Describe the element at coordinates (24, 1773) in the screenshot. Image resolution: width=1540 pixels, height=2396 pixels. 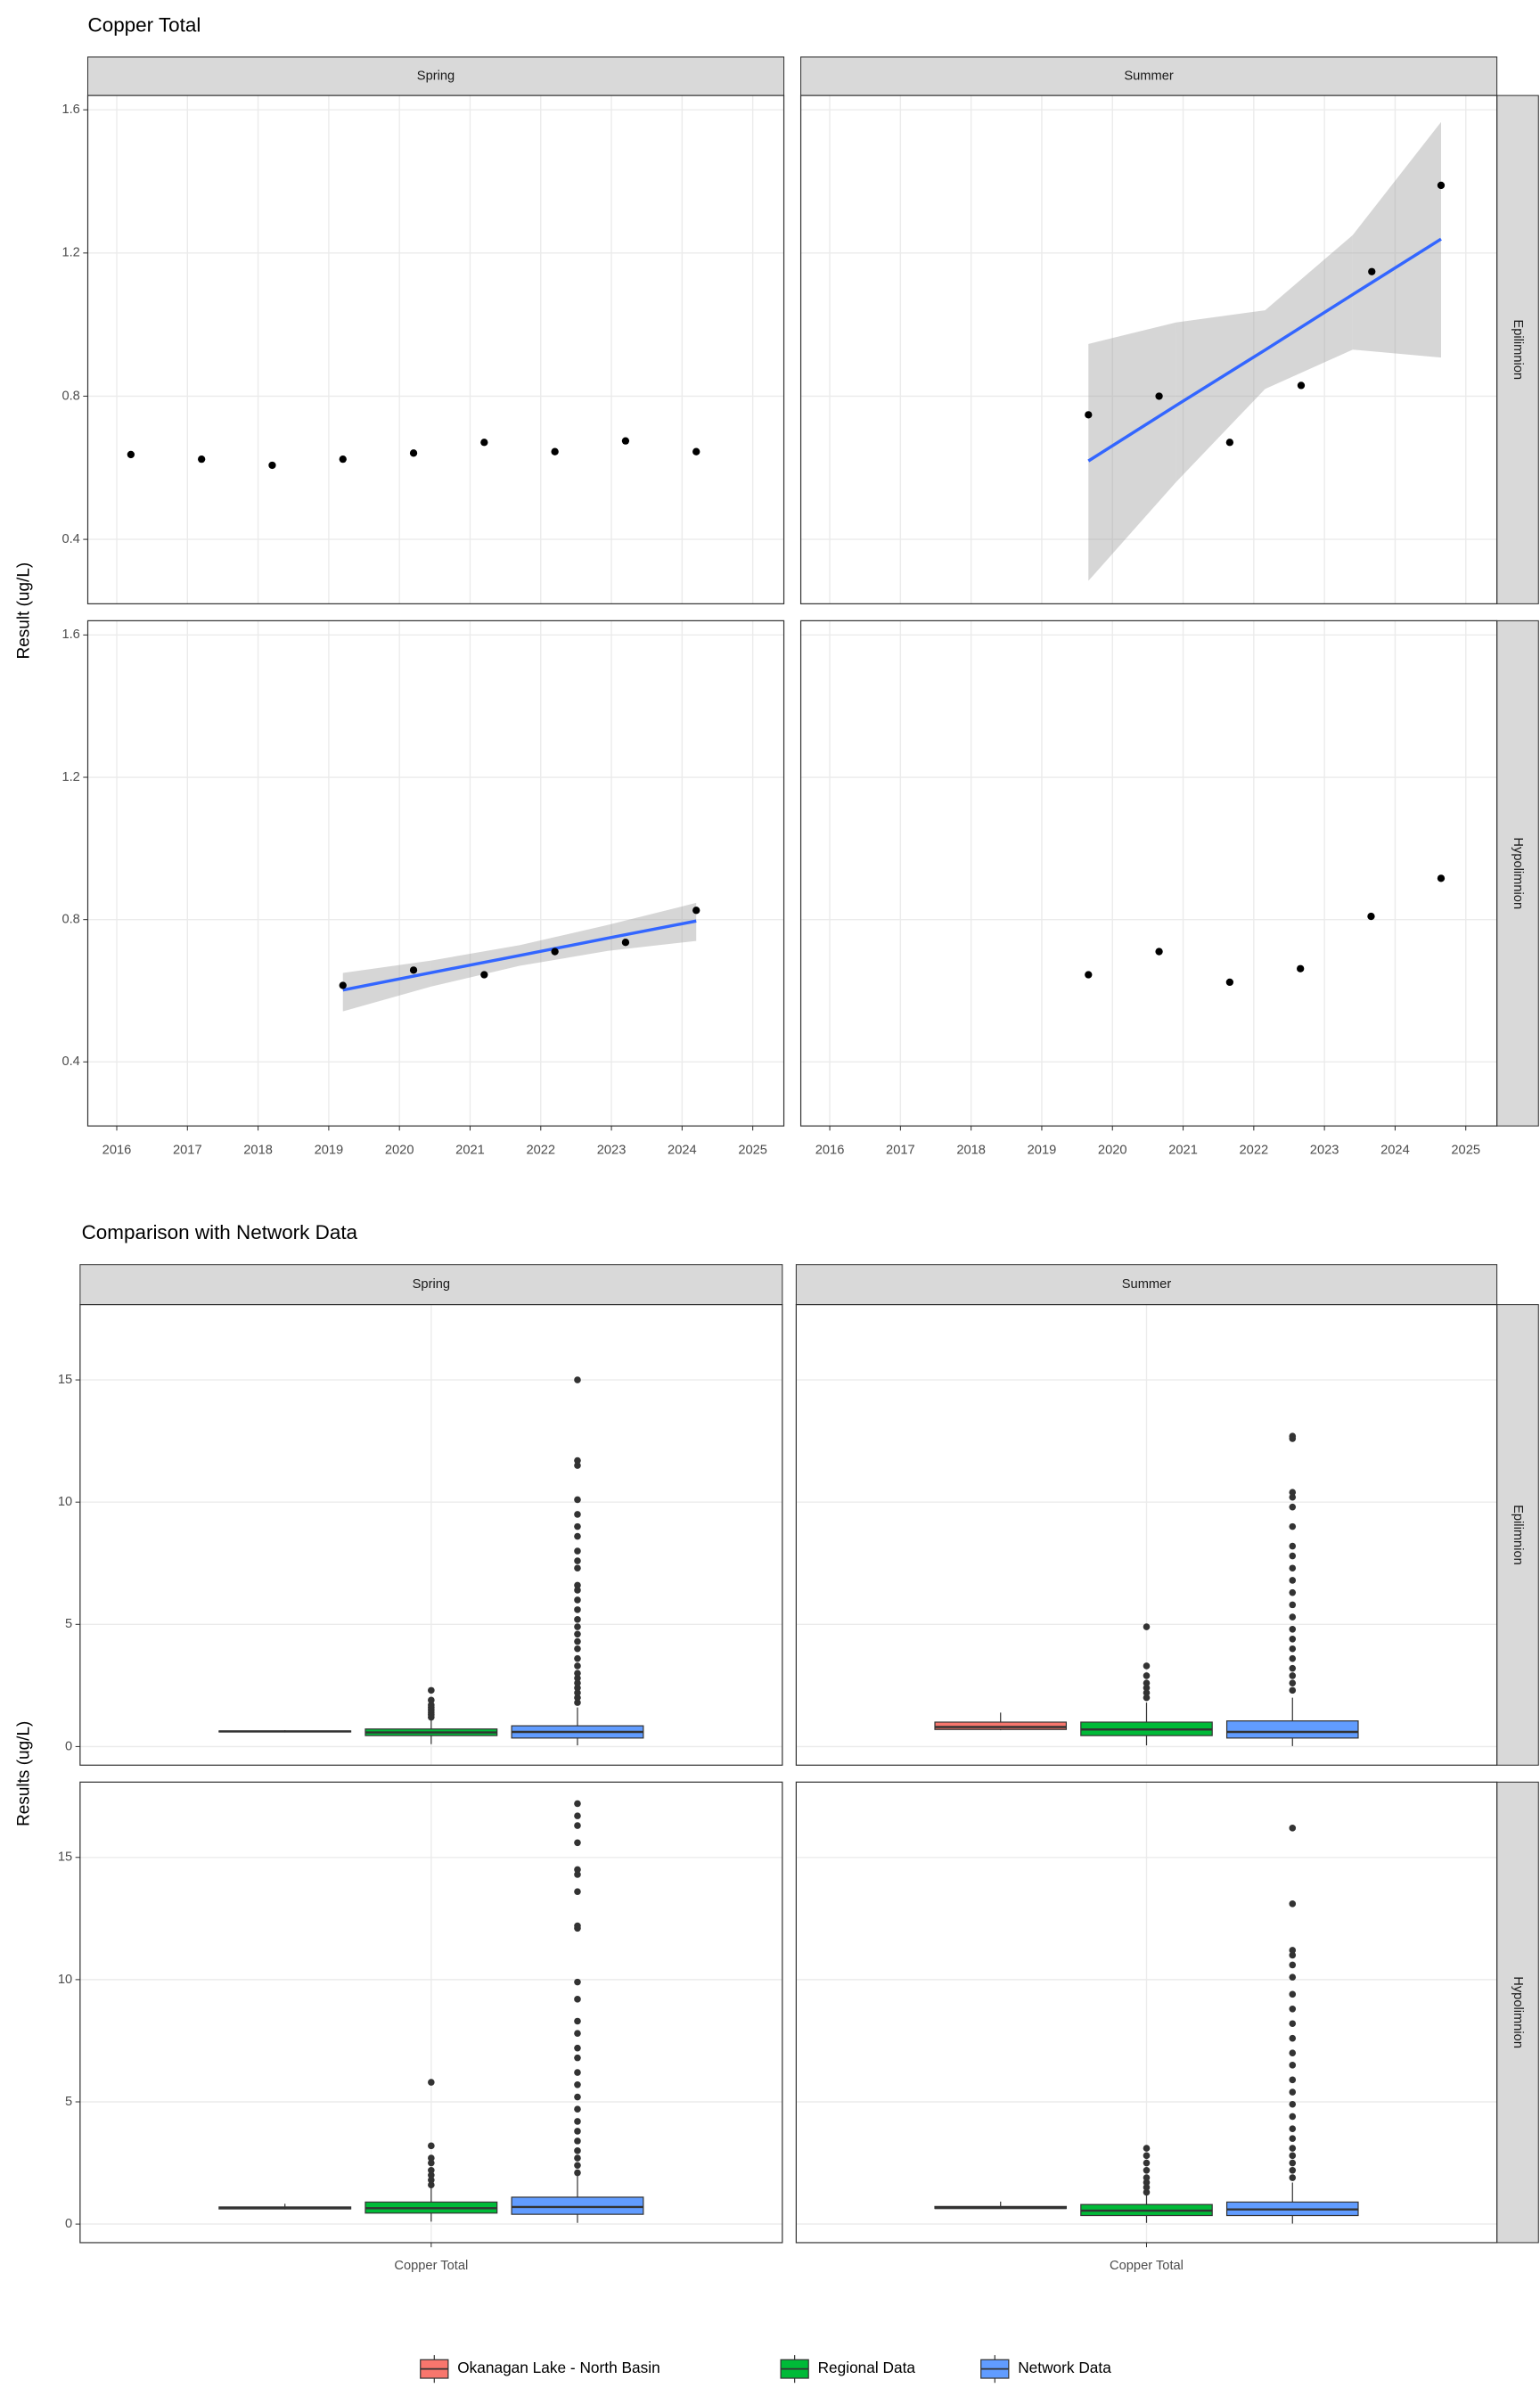
I see `y-axis-title: Results (ug/L)` at that location.